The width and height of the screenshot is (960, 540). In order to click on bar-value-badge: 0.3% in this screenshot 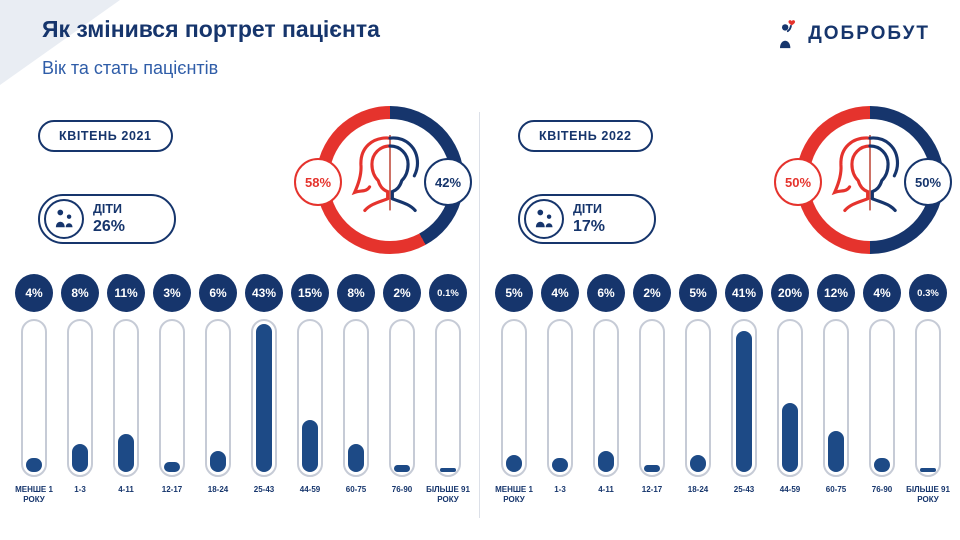, I will do `click(928, 293)`.